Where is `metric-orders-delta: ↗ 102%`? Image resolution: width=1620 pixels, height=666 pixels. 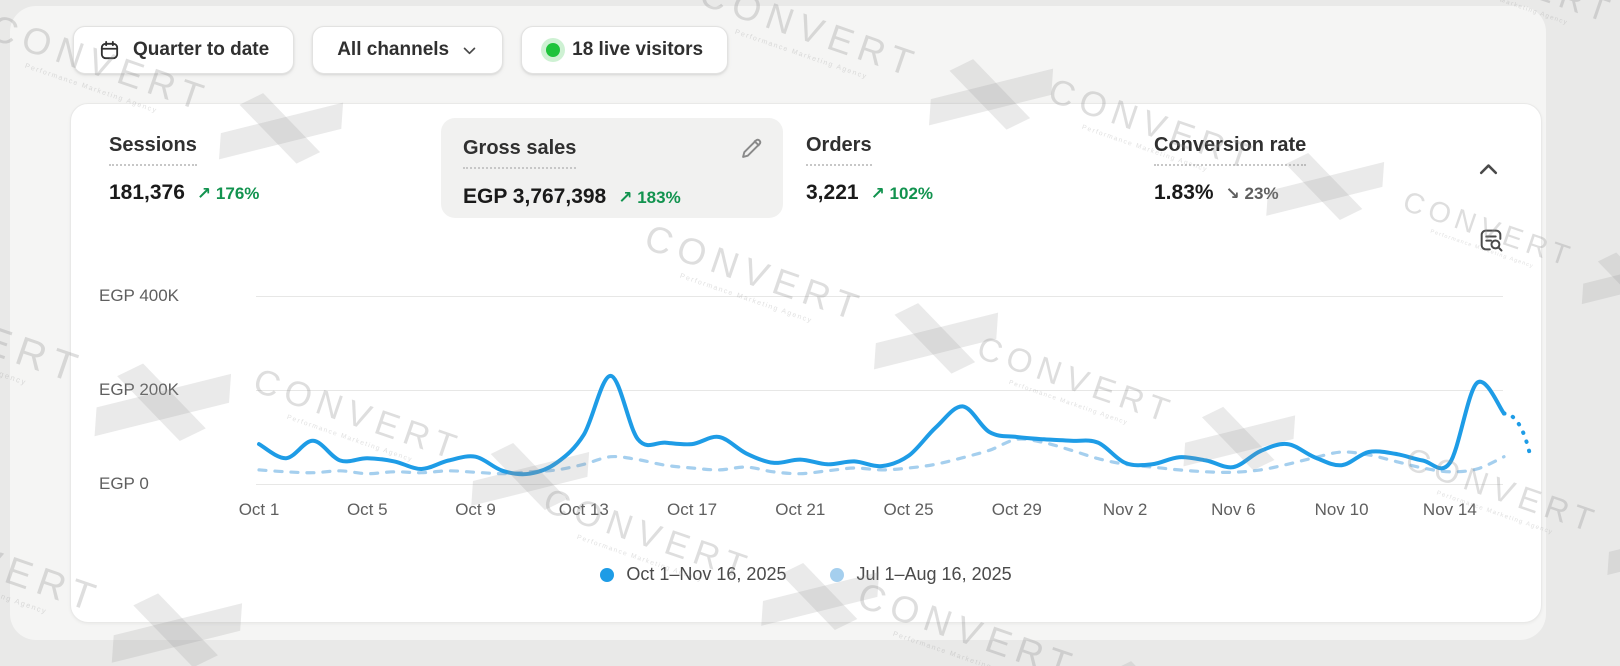 metric-orders-delta: ↗ 102% is located at coordinates (902, 193).